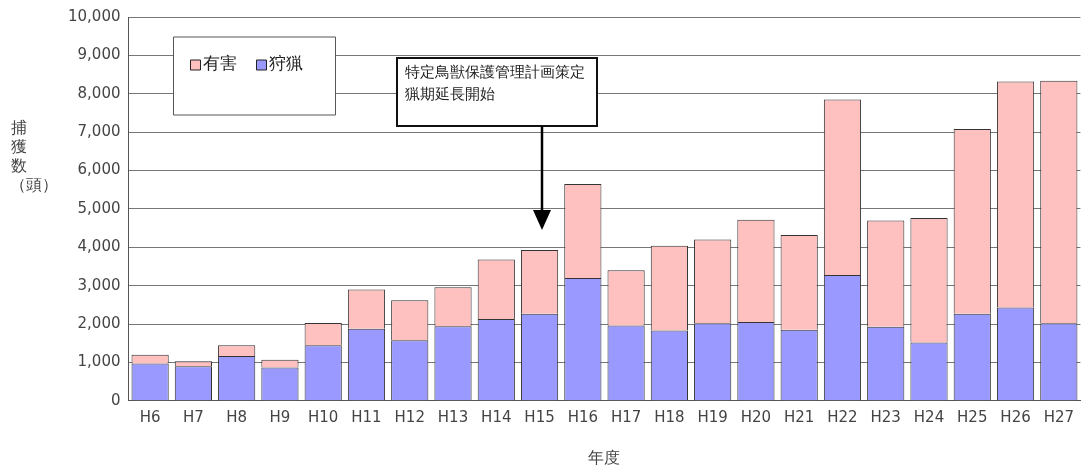 The height and width of the screenshot is (476, 1082). Describe the element at coordinates (539, 416) in the screenshot. I see `x-tick-label: H15` at that location.